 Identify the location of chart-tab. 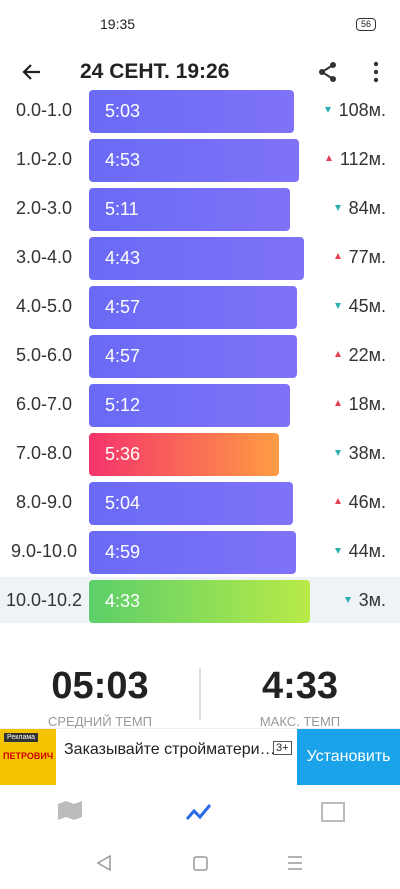
(198, 812).